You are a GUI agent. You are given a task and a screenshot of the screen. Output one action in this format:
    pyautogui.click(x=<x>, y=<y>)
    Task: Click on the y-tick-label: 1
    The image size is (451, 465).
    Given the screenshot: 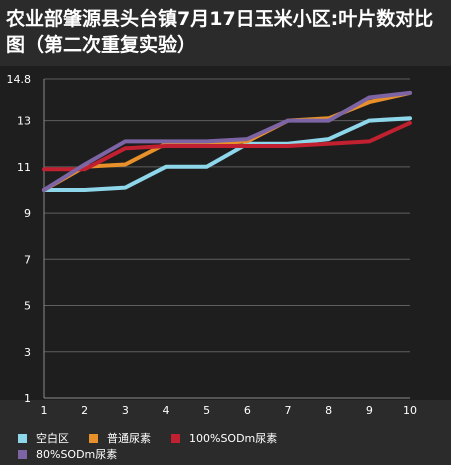 What is the action you would take?
    pyautogui.click(x=27, y=398)
    